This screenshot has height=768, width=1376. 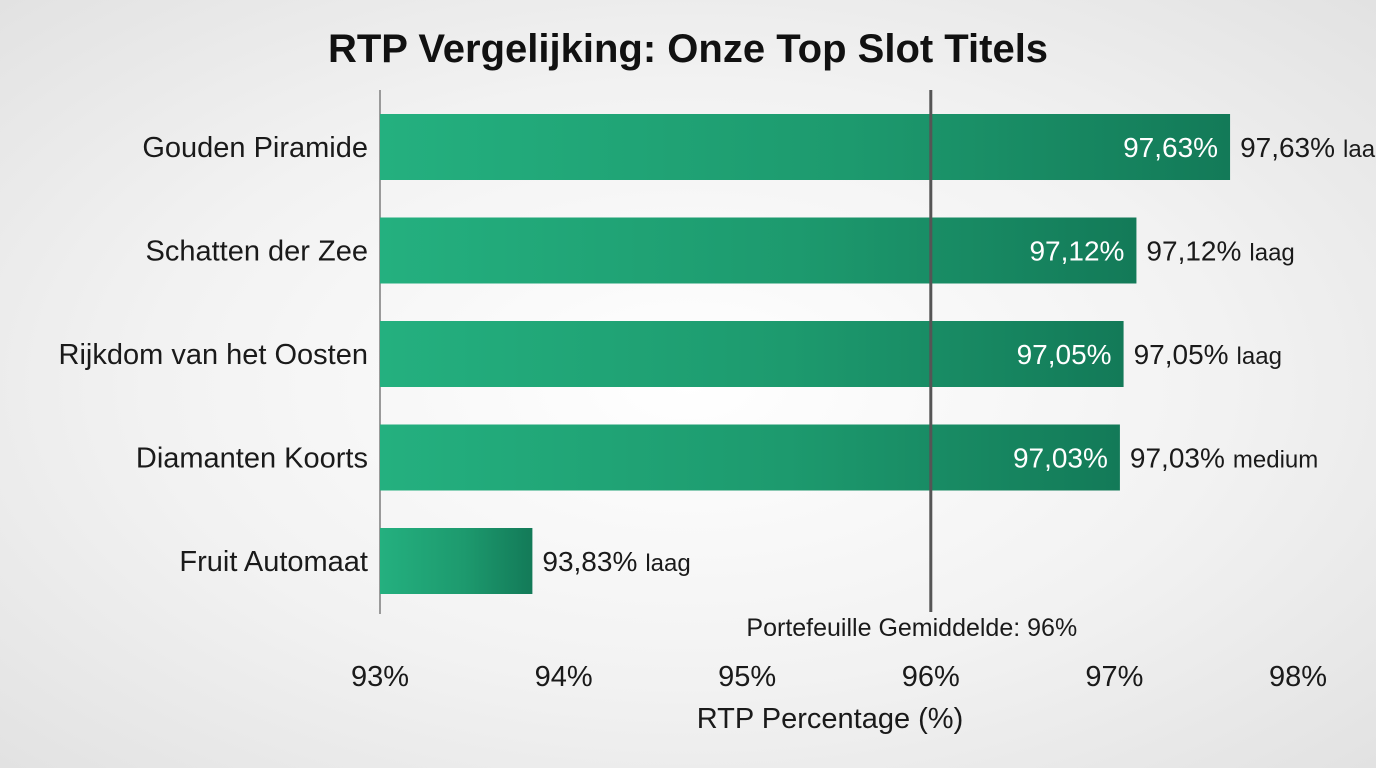 What do you see at coordinates (380, 677) in the screenshot?
I see `tick-label: 93%` at bounding box center [380, 677].